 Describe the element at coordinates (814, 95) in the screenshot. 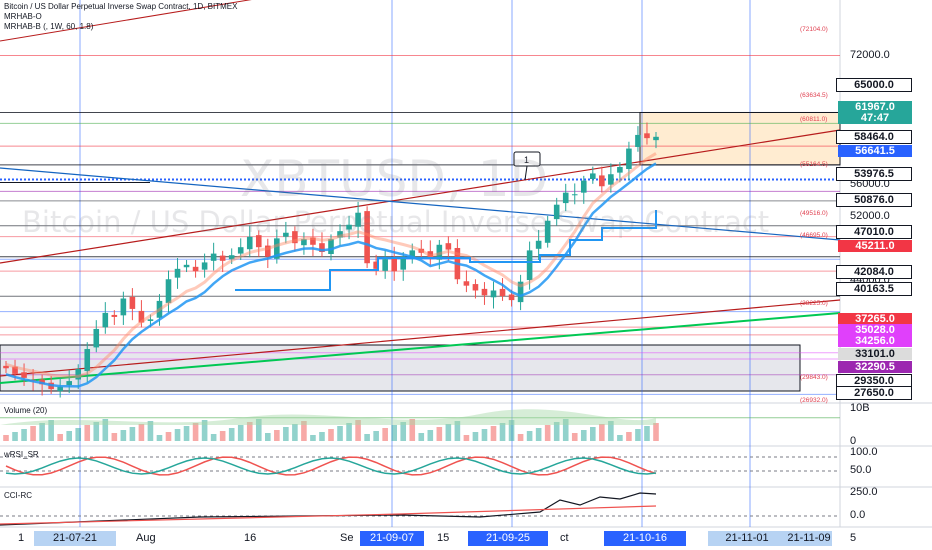

I see `level-tag: (63634.5)` at that location.